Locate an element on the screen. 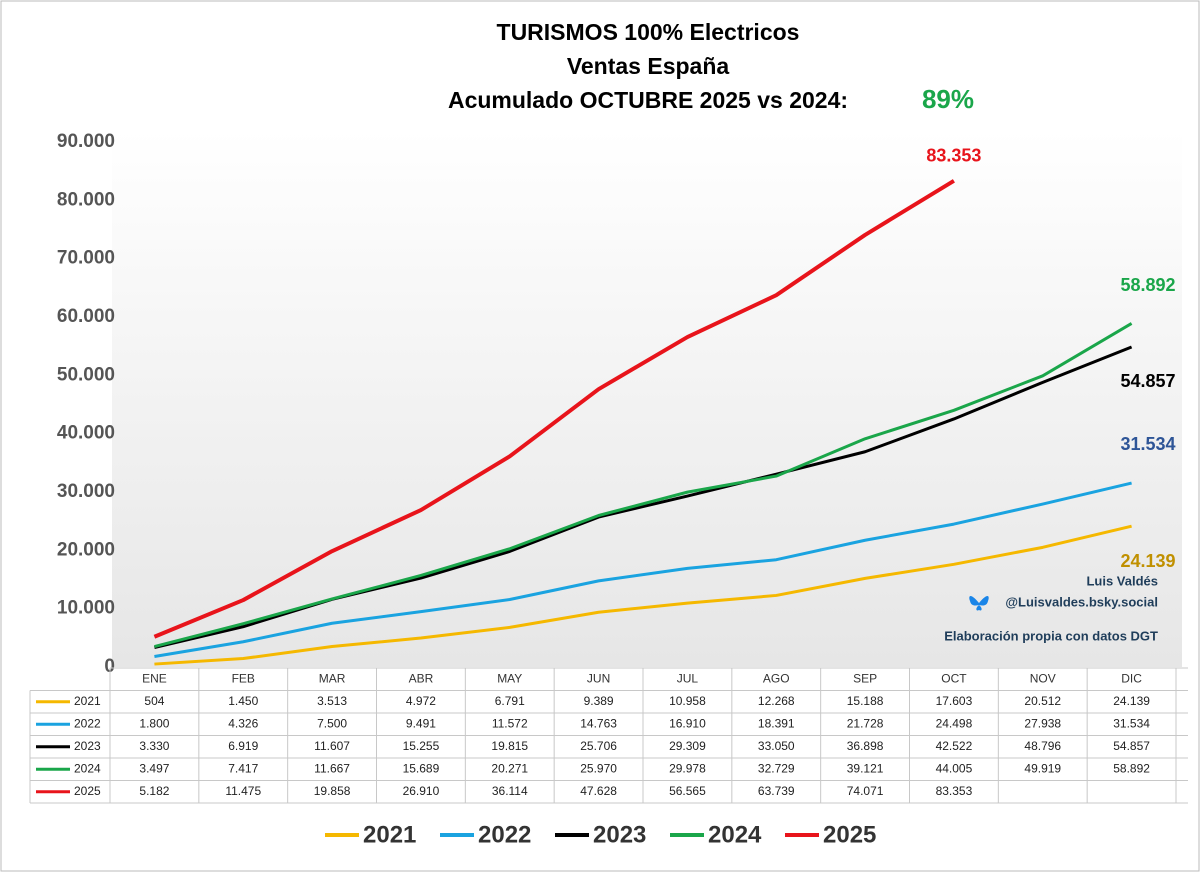  x-tick-label: ENE is located at coordinates (154, 678).